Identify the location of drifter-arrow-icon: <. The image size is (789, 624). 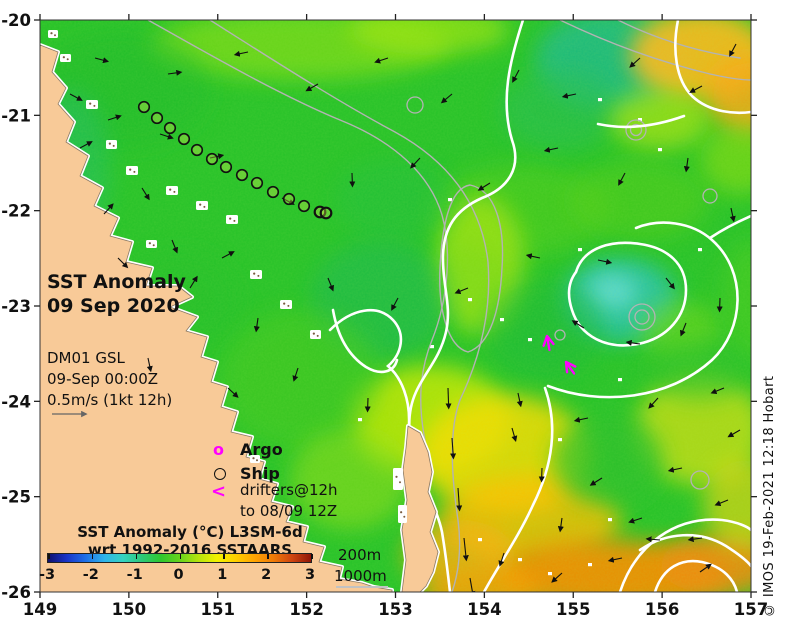
(219, 491).